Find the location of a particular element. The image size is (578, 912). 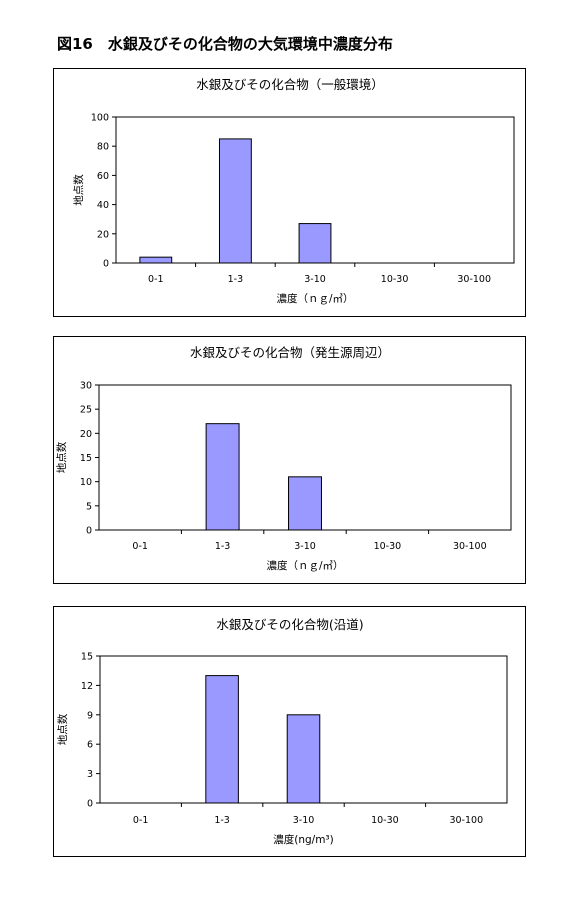

y-tick-label: 6 is located at coordinates (90, 745).